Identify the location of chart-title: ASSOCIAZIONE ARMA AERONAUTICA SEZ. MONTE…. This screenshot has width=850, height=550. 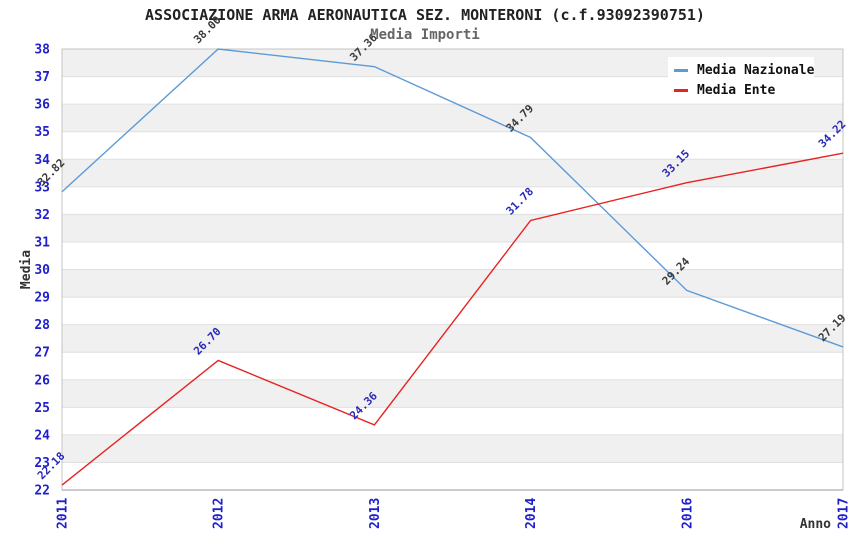
(425, 15).